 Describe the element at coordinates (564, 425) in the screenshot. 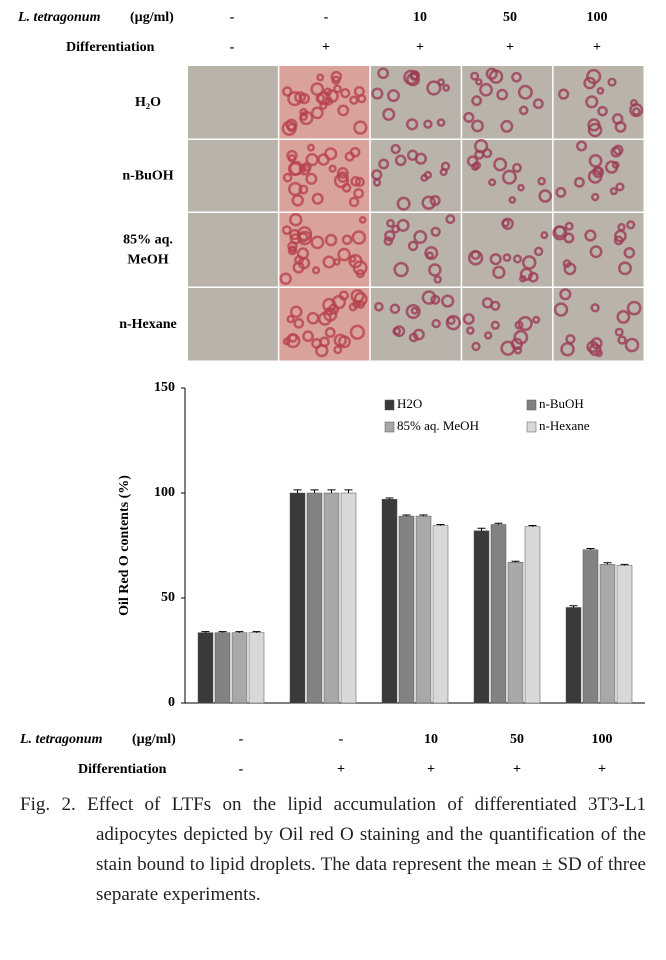

I see `legend-label: n-Hexane` at that location.